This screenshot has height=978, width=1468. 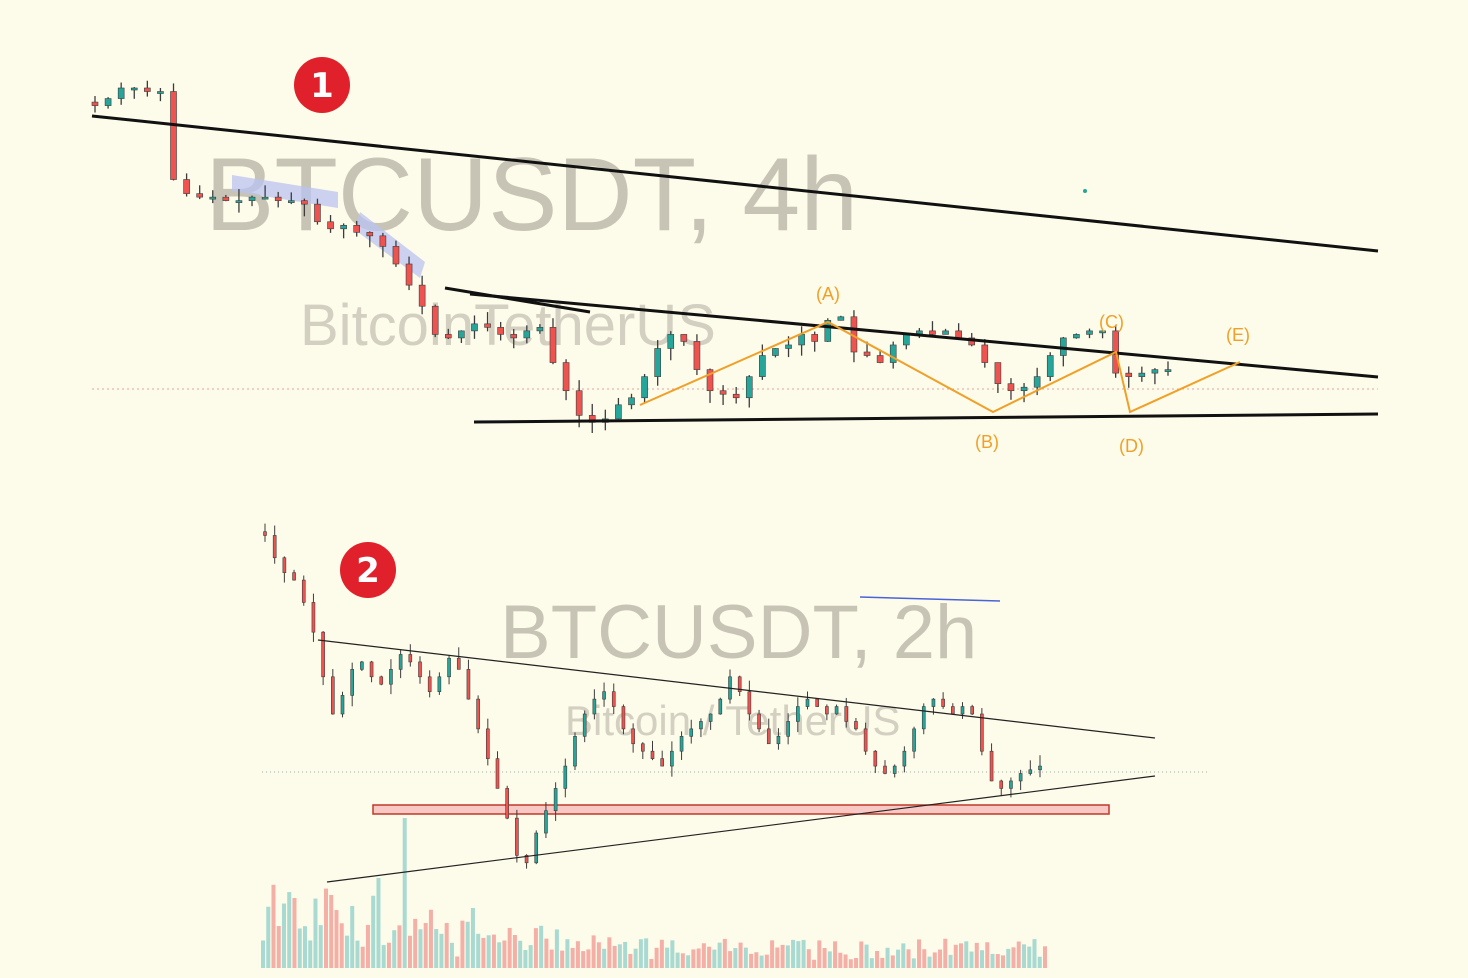 What do you see at coordinates (741, 809) in the screenshot?
I see `panel-2-support-zone` at bounding box center [741, 809].